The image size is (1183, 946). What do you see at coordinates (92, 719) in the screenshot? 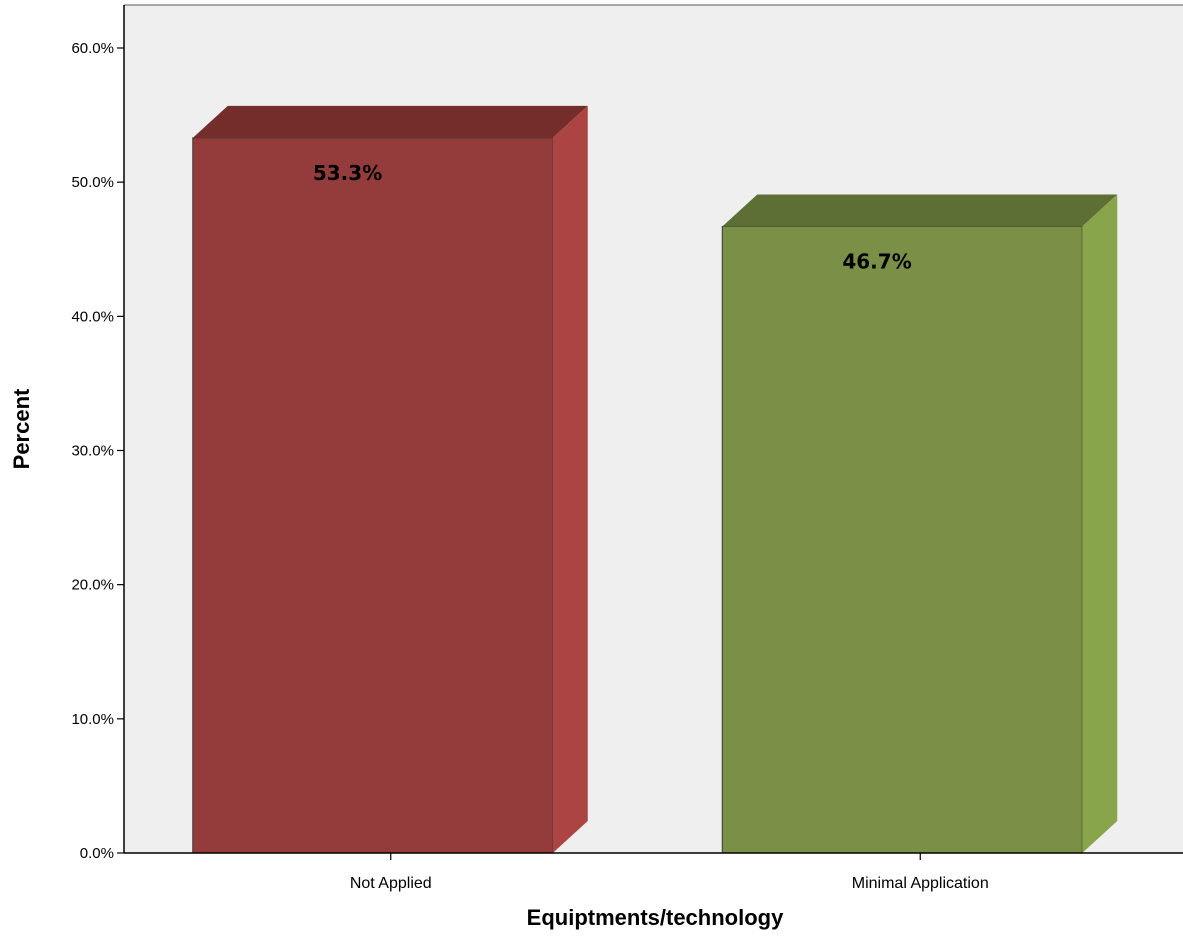
I see `y-tick-label: 10.0%` at bounding box center [92, 719].